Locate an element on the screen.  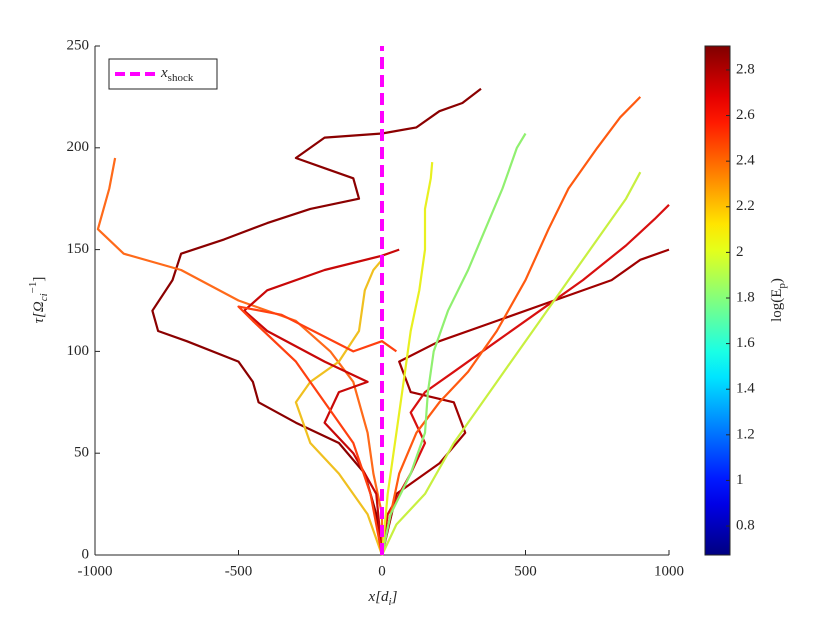
legend-sub: shock is located at coordinates (181, 78).